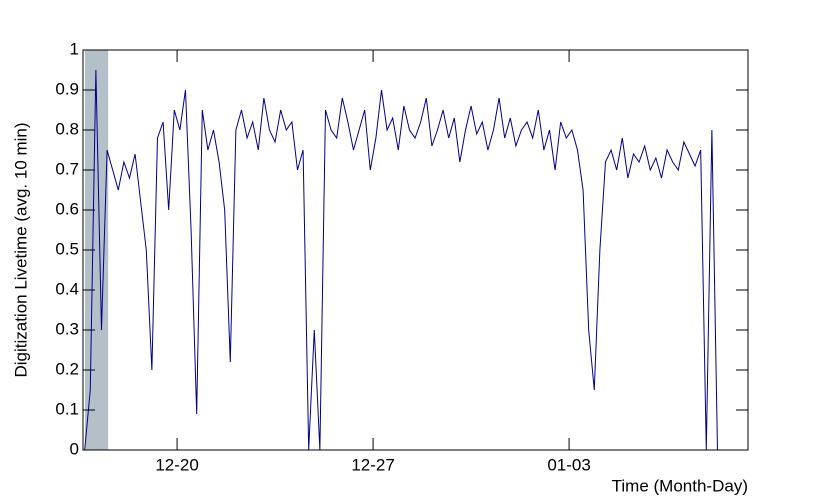 The width and height of the screenshot is (830, 501). Describe the element at coordinates (176, 464) in the screenshot. I see `x-tick-label: 12-20` at that location.